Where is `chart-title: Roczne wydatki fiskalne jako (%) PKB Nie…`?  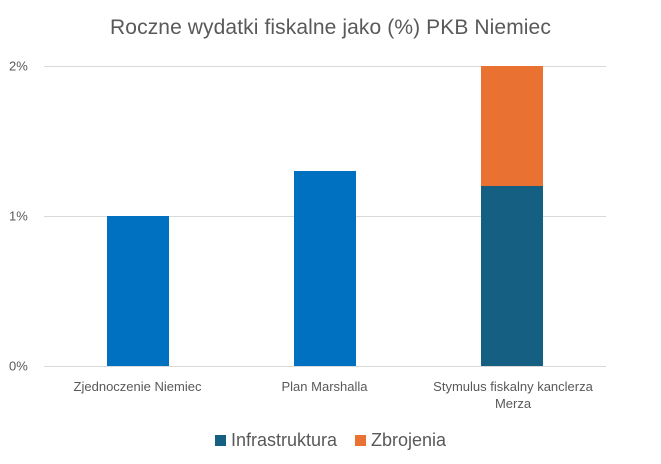 chart-title: Roczne wydatki fiskalne jako (%) PKB Nie… is located at coordinates (330, 27).